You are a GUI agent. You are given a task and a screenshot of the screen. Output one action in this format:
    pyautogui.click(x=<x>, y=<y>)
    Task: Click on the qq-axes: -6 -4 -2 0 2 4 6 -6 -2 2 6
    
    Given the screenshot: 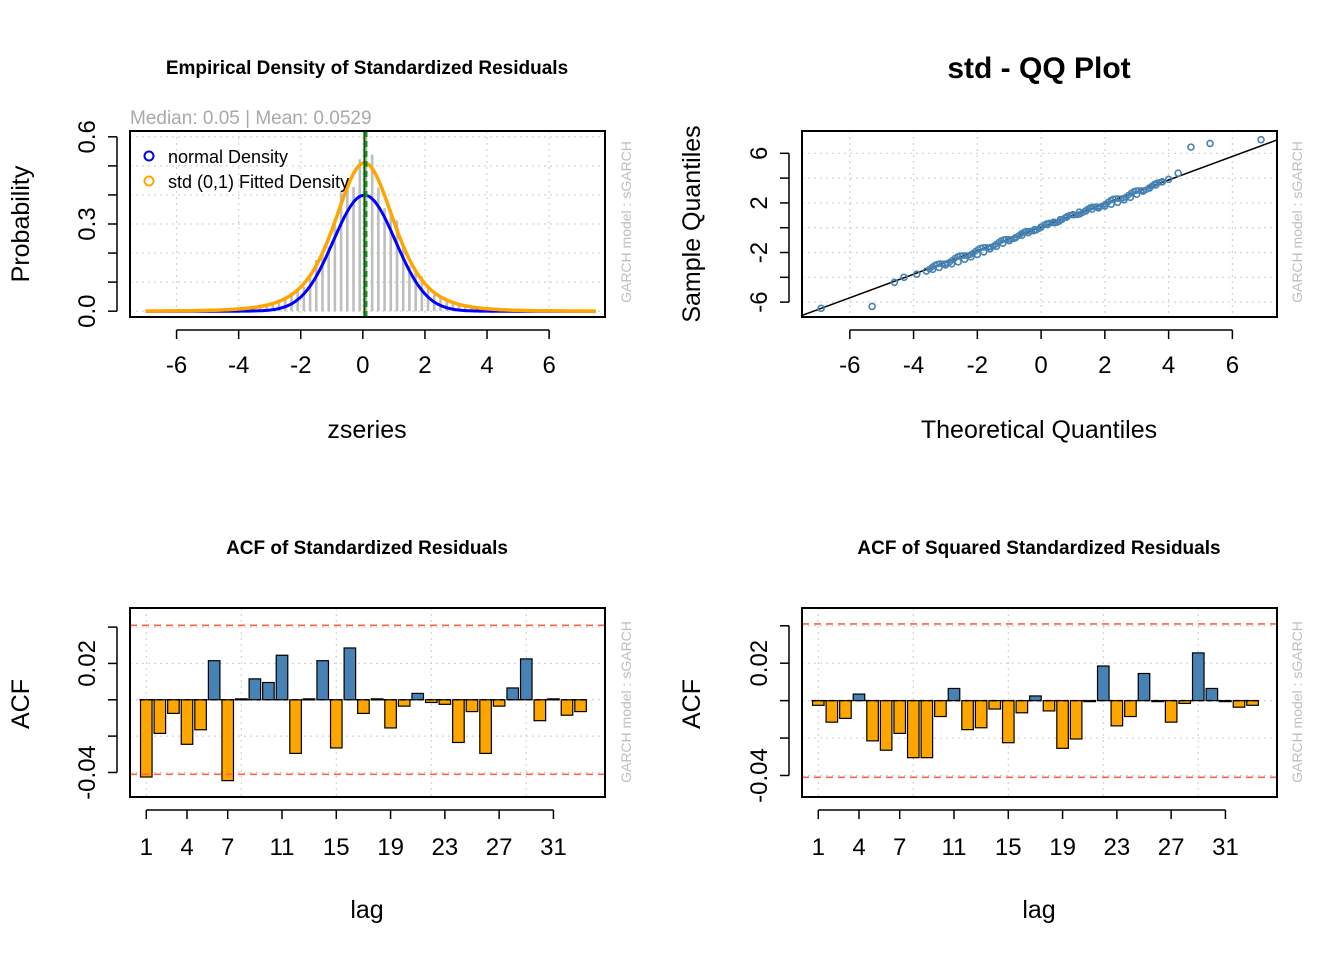 What is the action you would take?
    pyautogui.click(x=992, y=263)
    